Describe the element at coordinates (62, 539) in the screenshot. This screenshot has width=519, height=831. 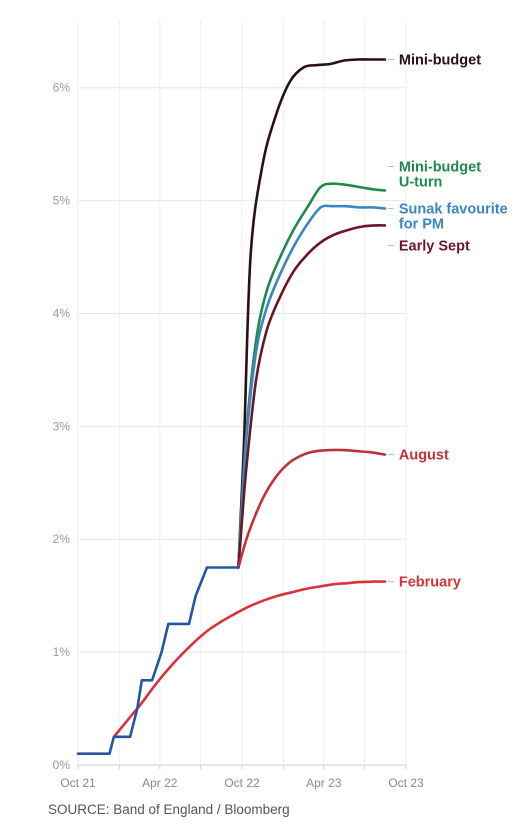
I see `y-tick-label: 2%` at that location.